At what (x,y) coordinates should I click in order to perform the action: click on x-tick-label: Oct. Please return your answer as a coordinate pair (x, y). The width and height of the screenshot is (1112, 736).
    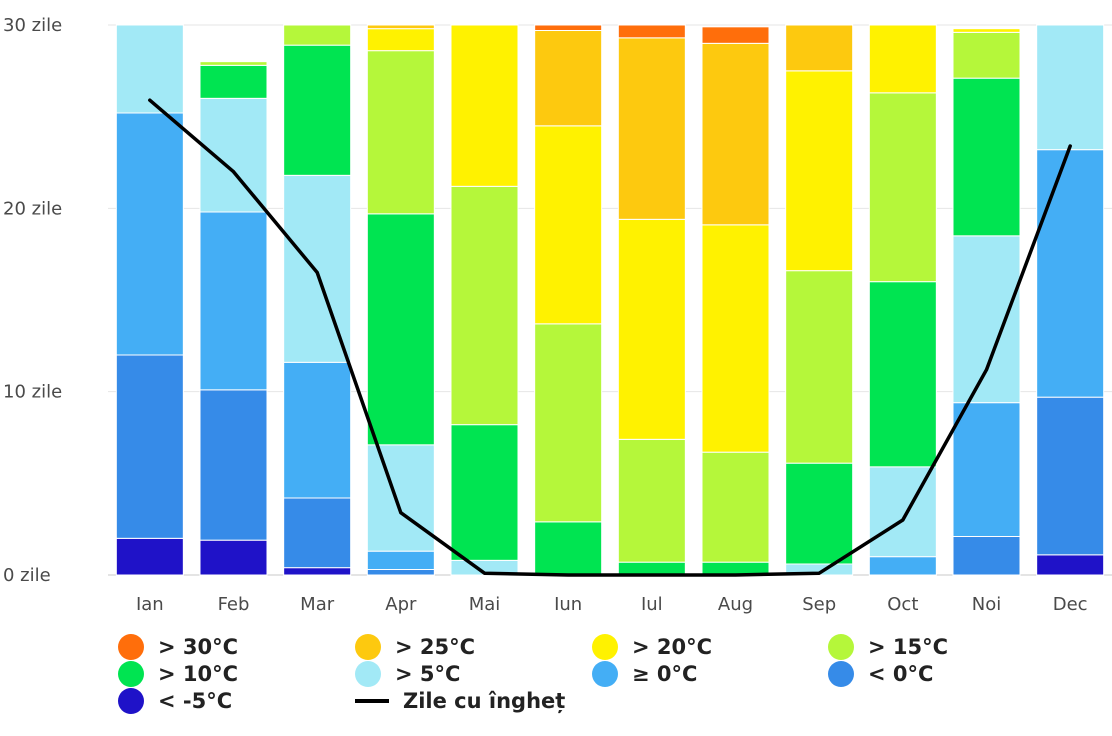
    Looking at the image, I should click on (902, 604).